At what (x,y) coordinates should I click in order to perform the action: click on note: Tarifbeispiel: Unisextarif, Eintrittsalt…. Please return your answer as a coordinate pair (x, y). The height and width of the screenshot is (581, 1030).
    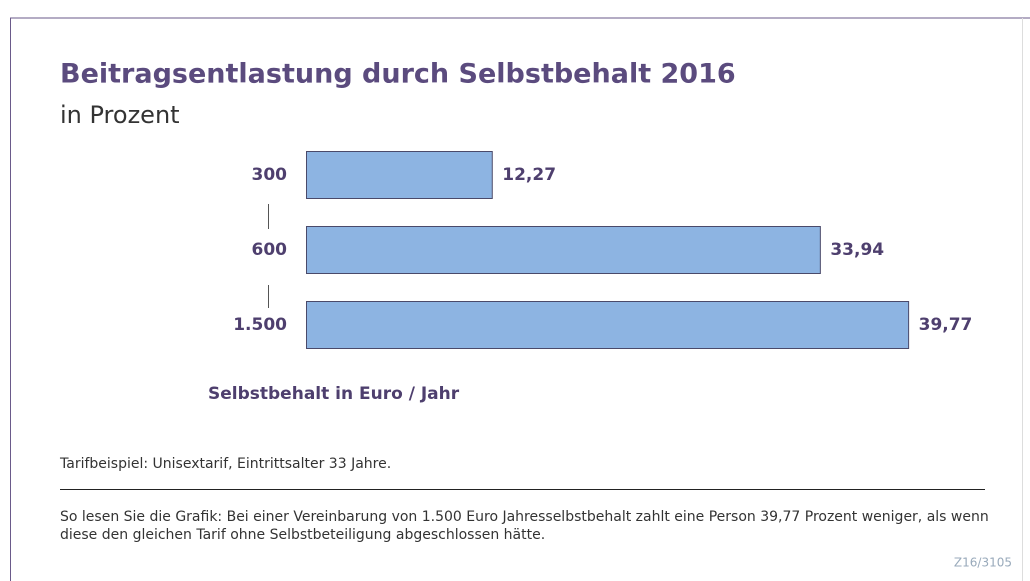
    Looking at the image, I should click on (225, 464).